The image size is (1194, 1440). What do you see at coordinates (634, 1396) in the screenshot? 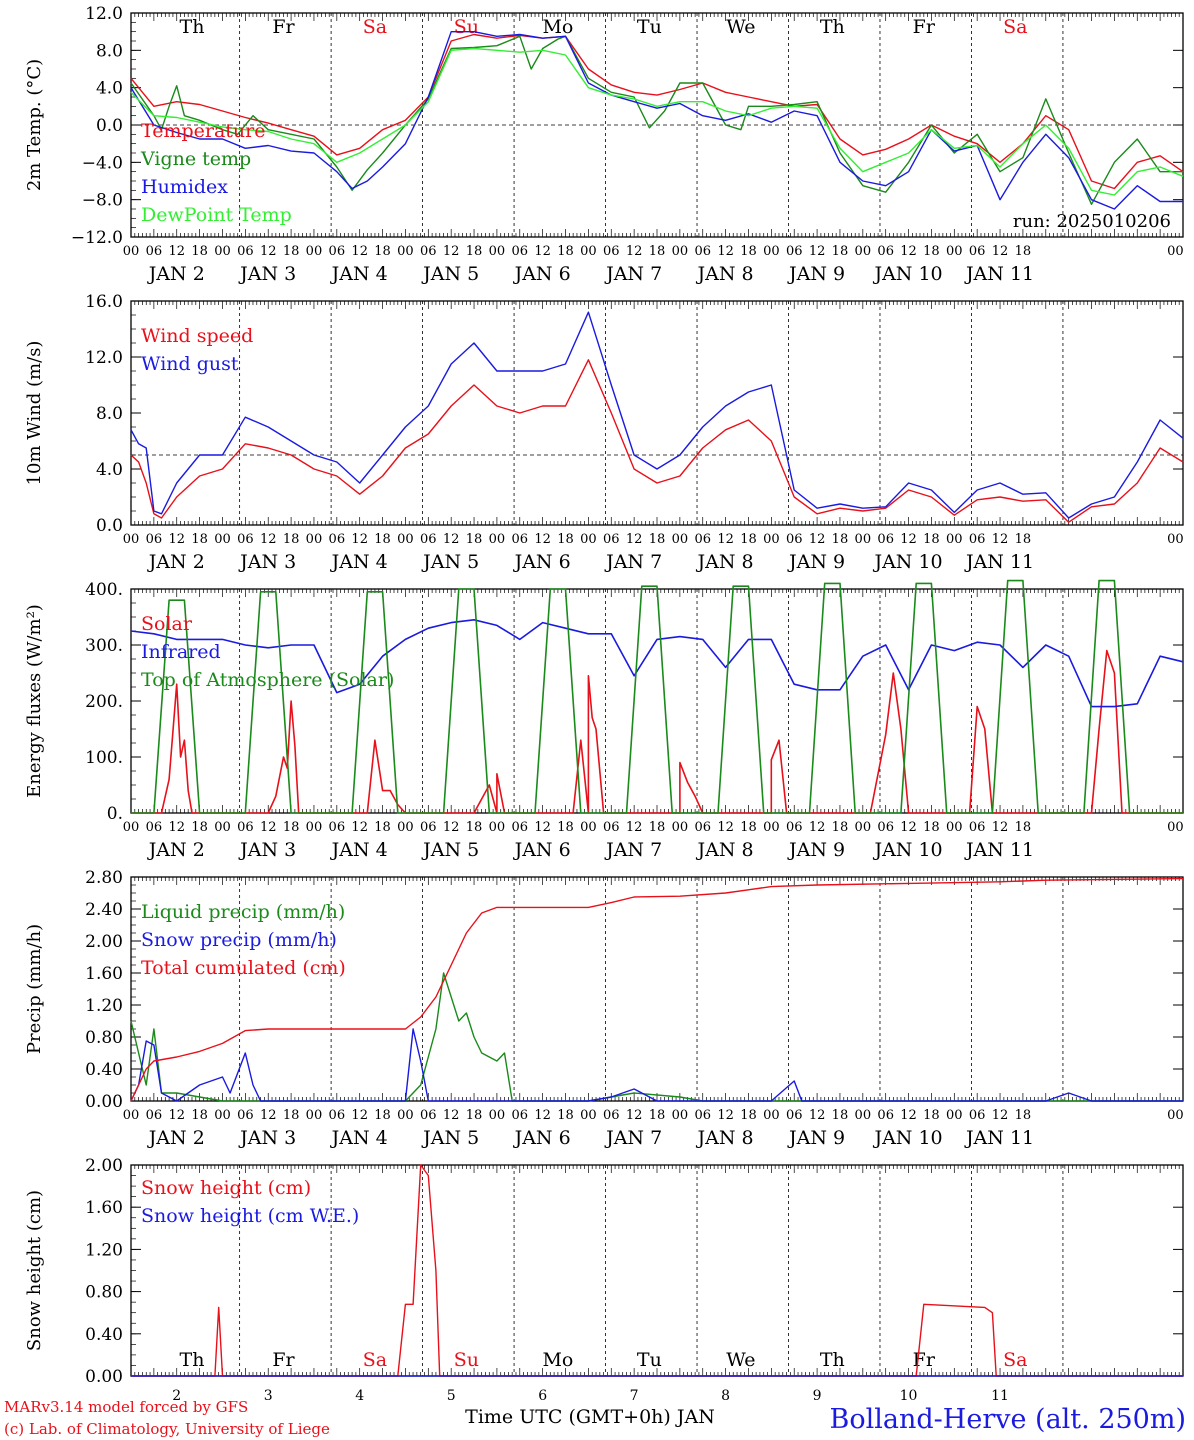
I see `x-day-number: 7` at bounding box center [634, 1396].